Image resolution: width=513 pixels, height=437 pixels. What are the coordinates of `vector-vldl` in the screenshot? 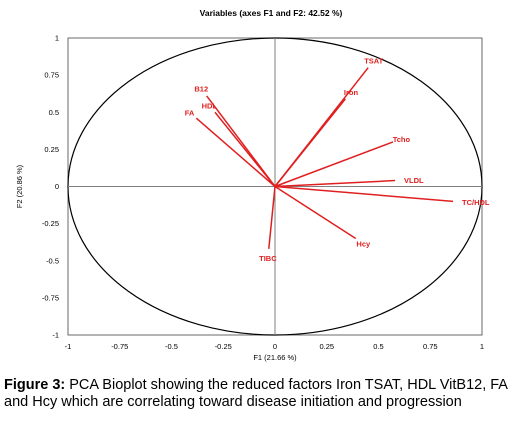 It's located at (335, 183).